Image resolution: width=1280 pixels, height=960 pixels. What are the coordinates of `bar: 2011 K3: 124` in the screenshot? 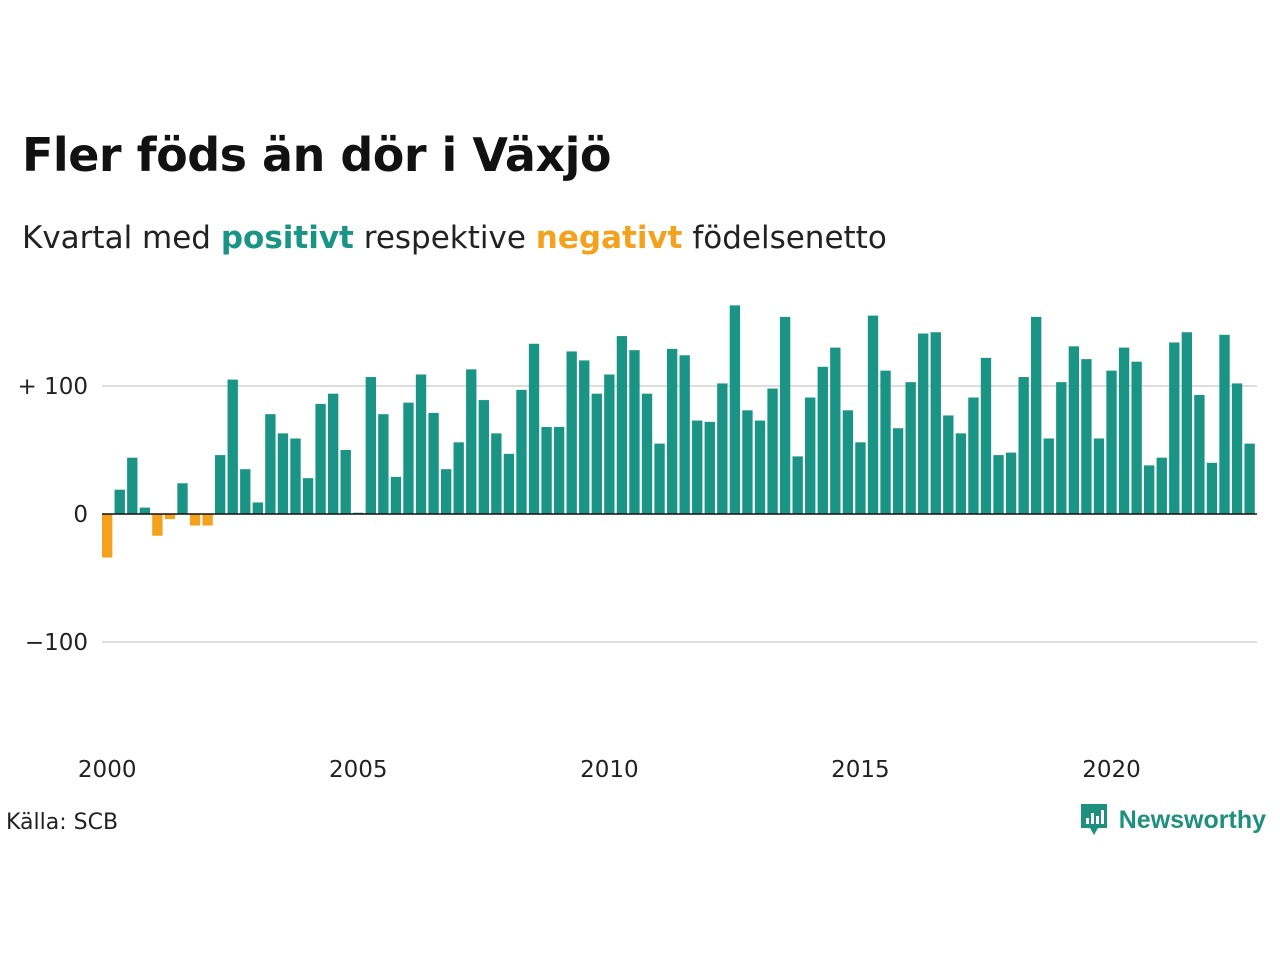 It's located at (684, 434).